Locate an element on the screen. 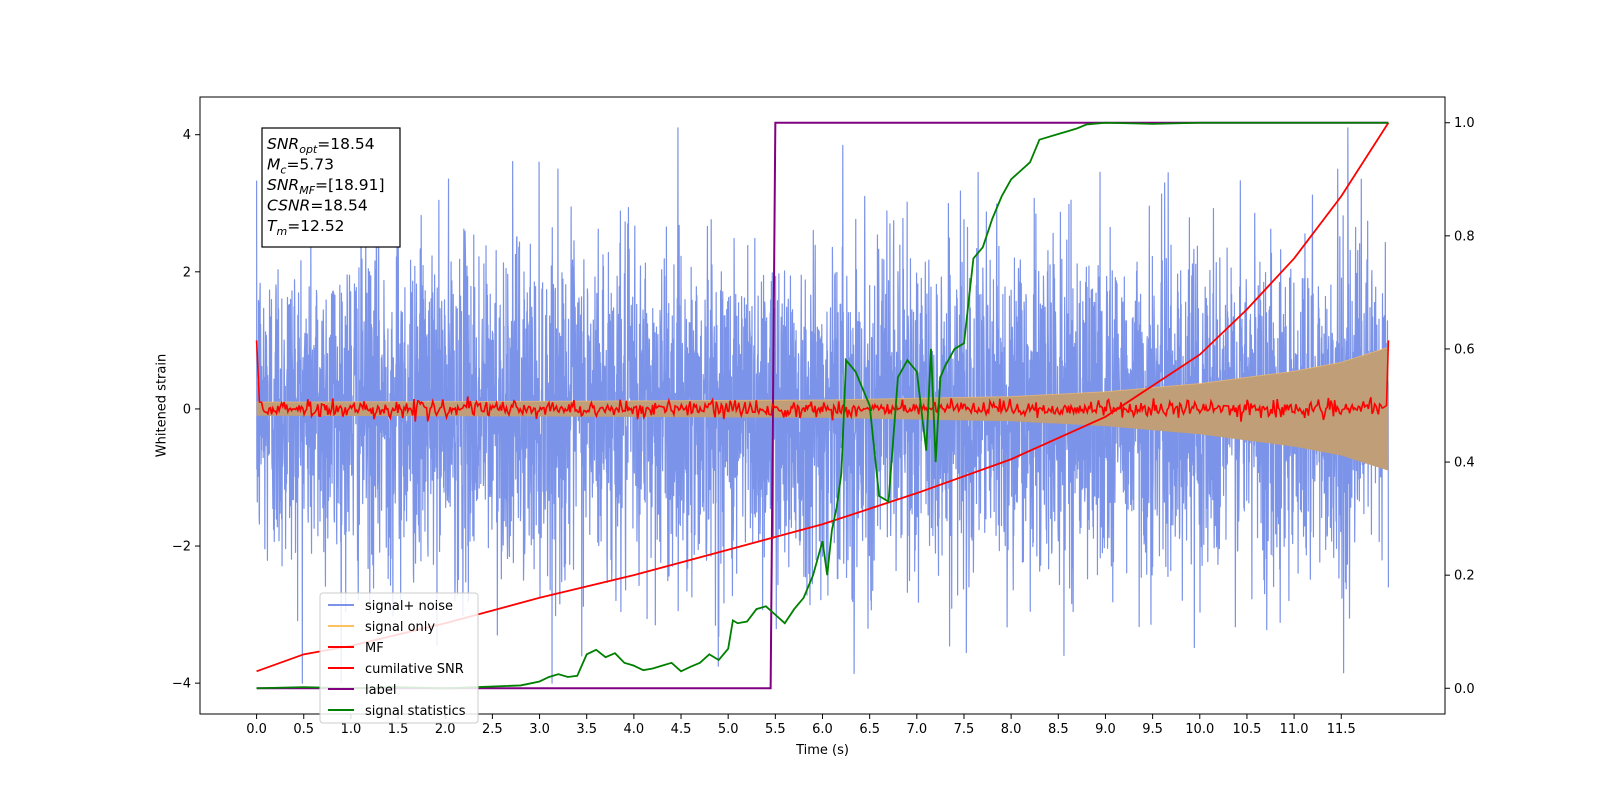 This screenshot has height=804, width=1600. legend-entry-label: signal+ noise is located at coordinates (409, 606).